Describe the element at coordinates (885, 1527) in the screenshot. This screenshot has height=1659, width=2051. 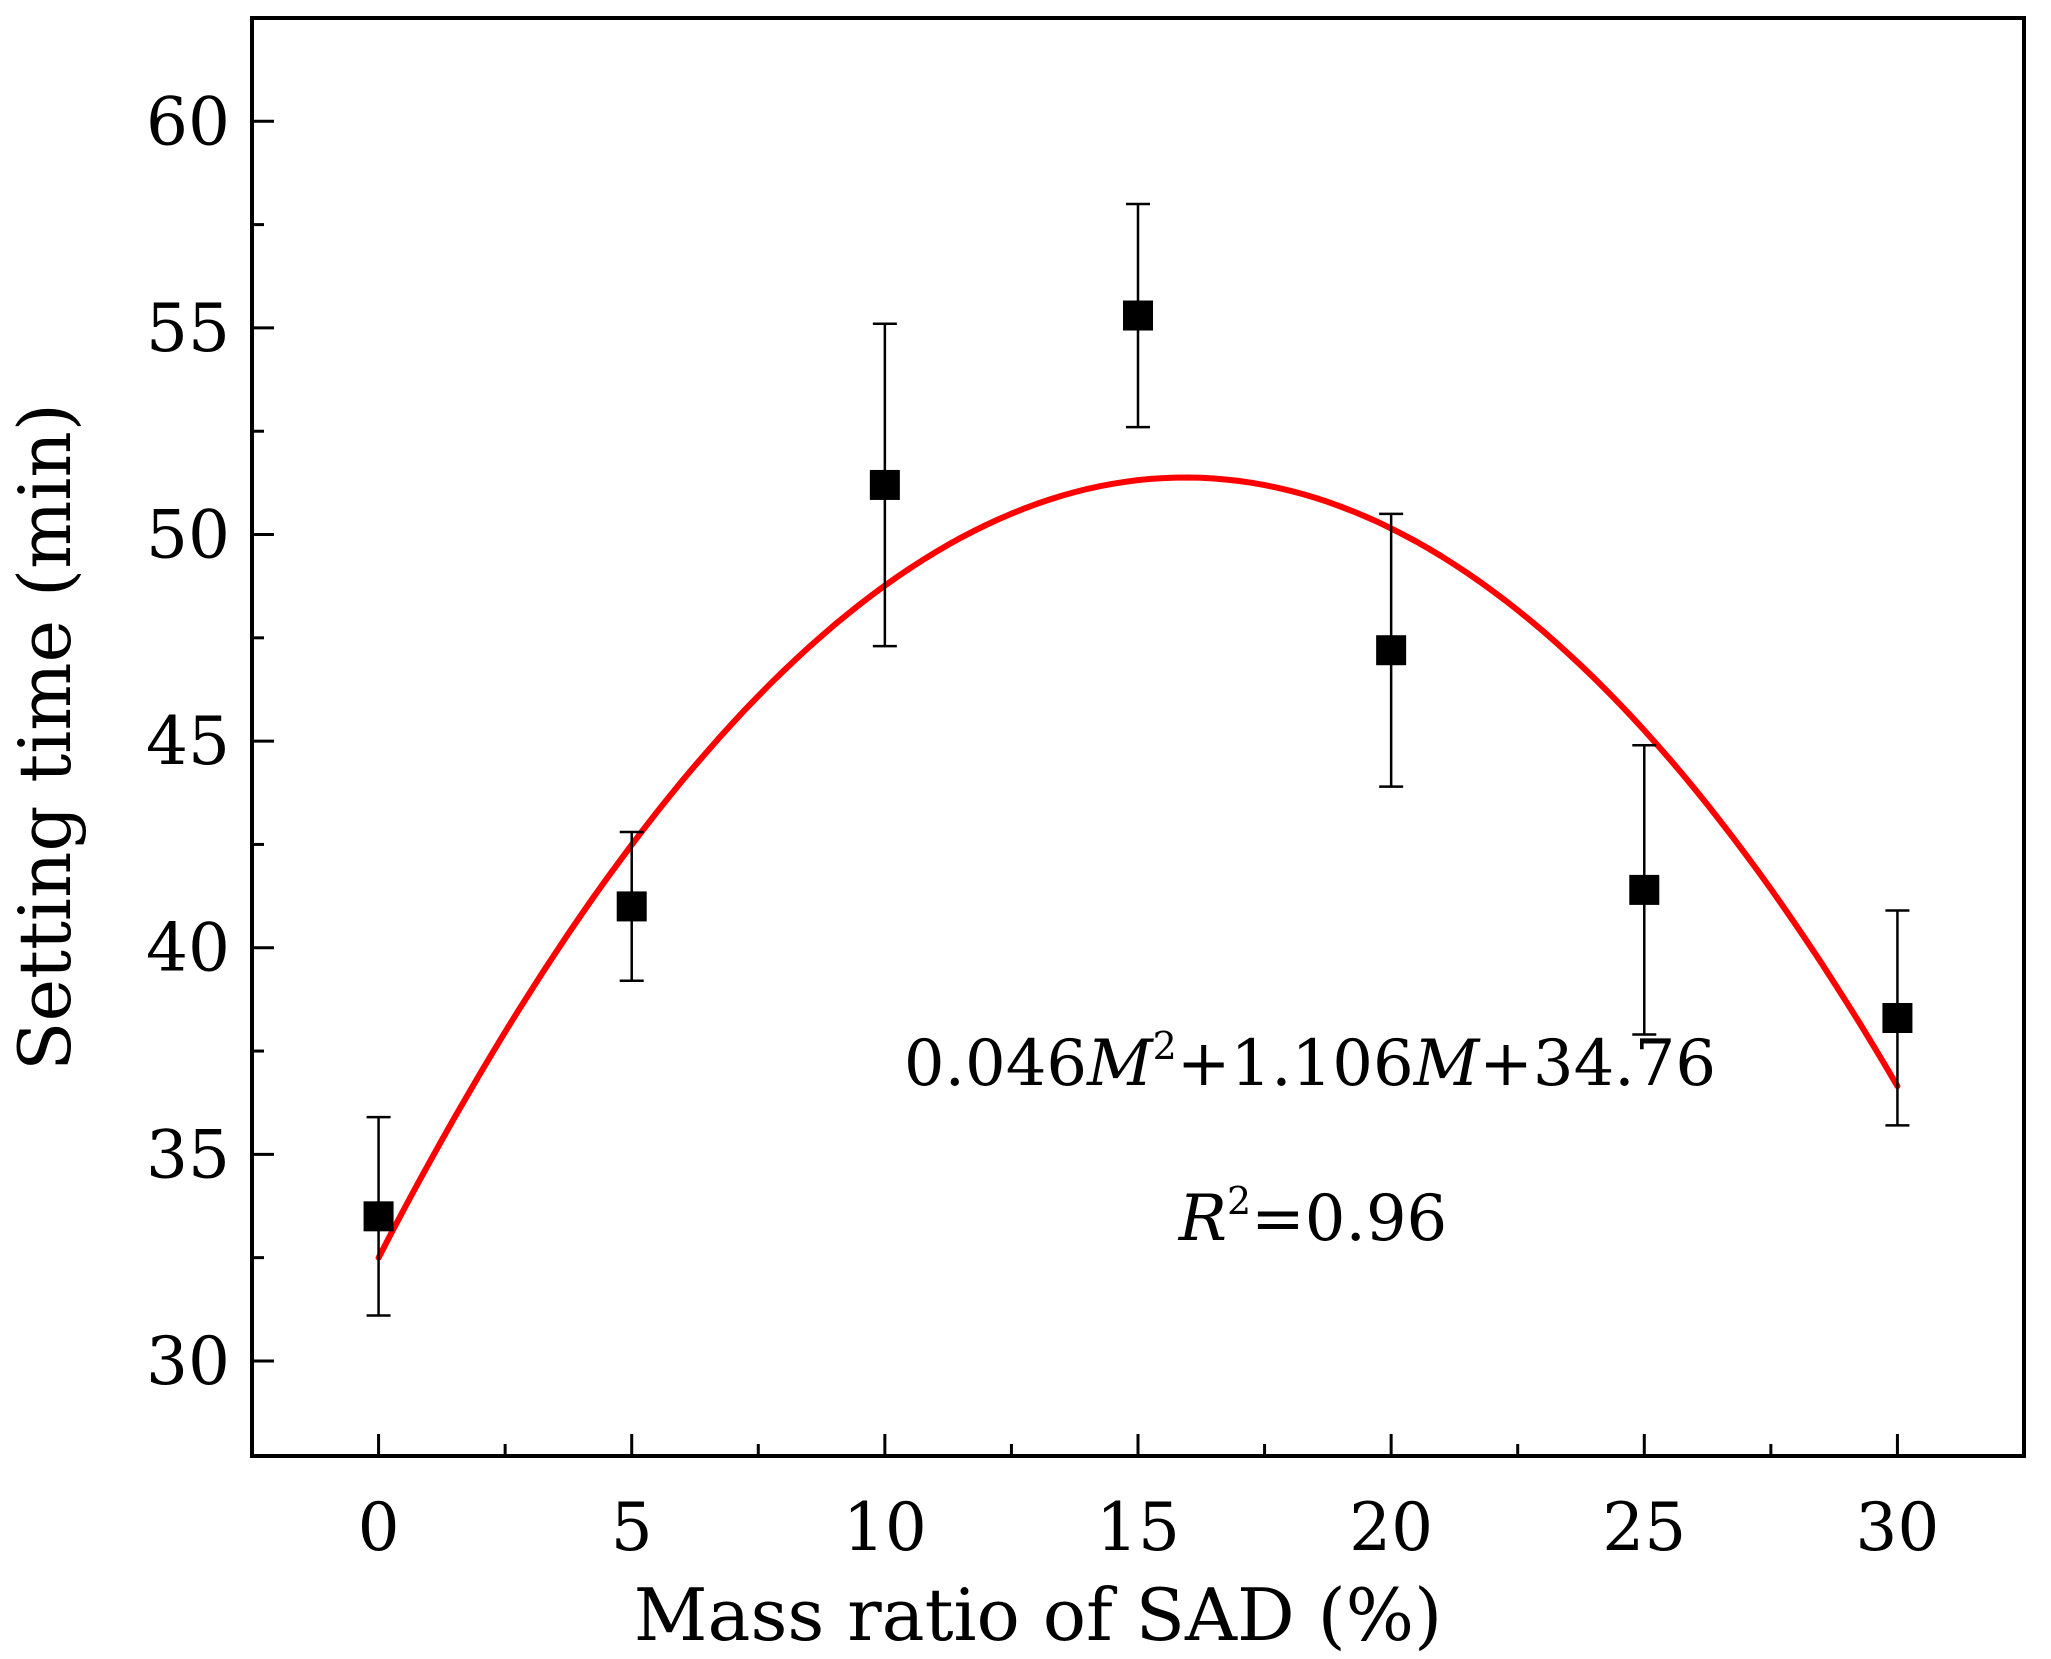
I see `x-tick-label: 10` at that location.